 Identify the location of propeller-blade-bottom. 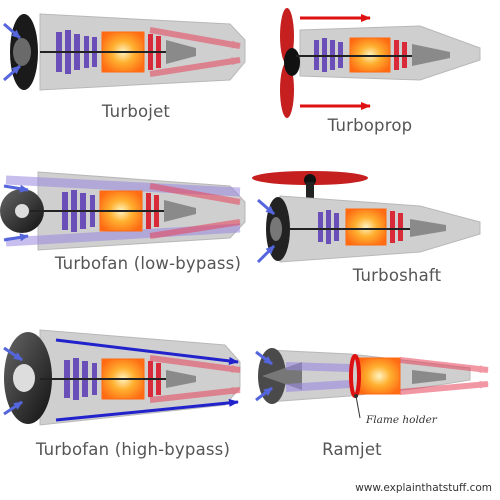
(287, 90).